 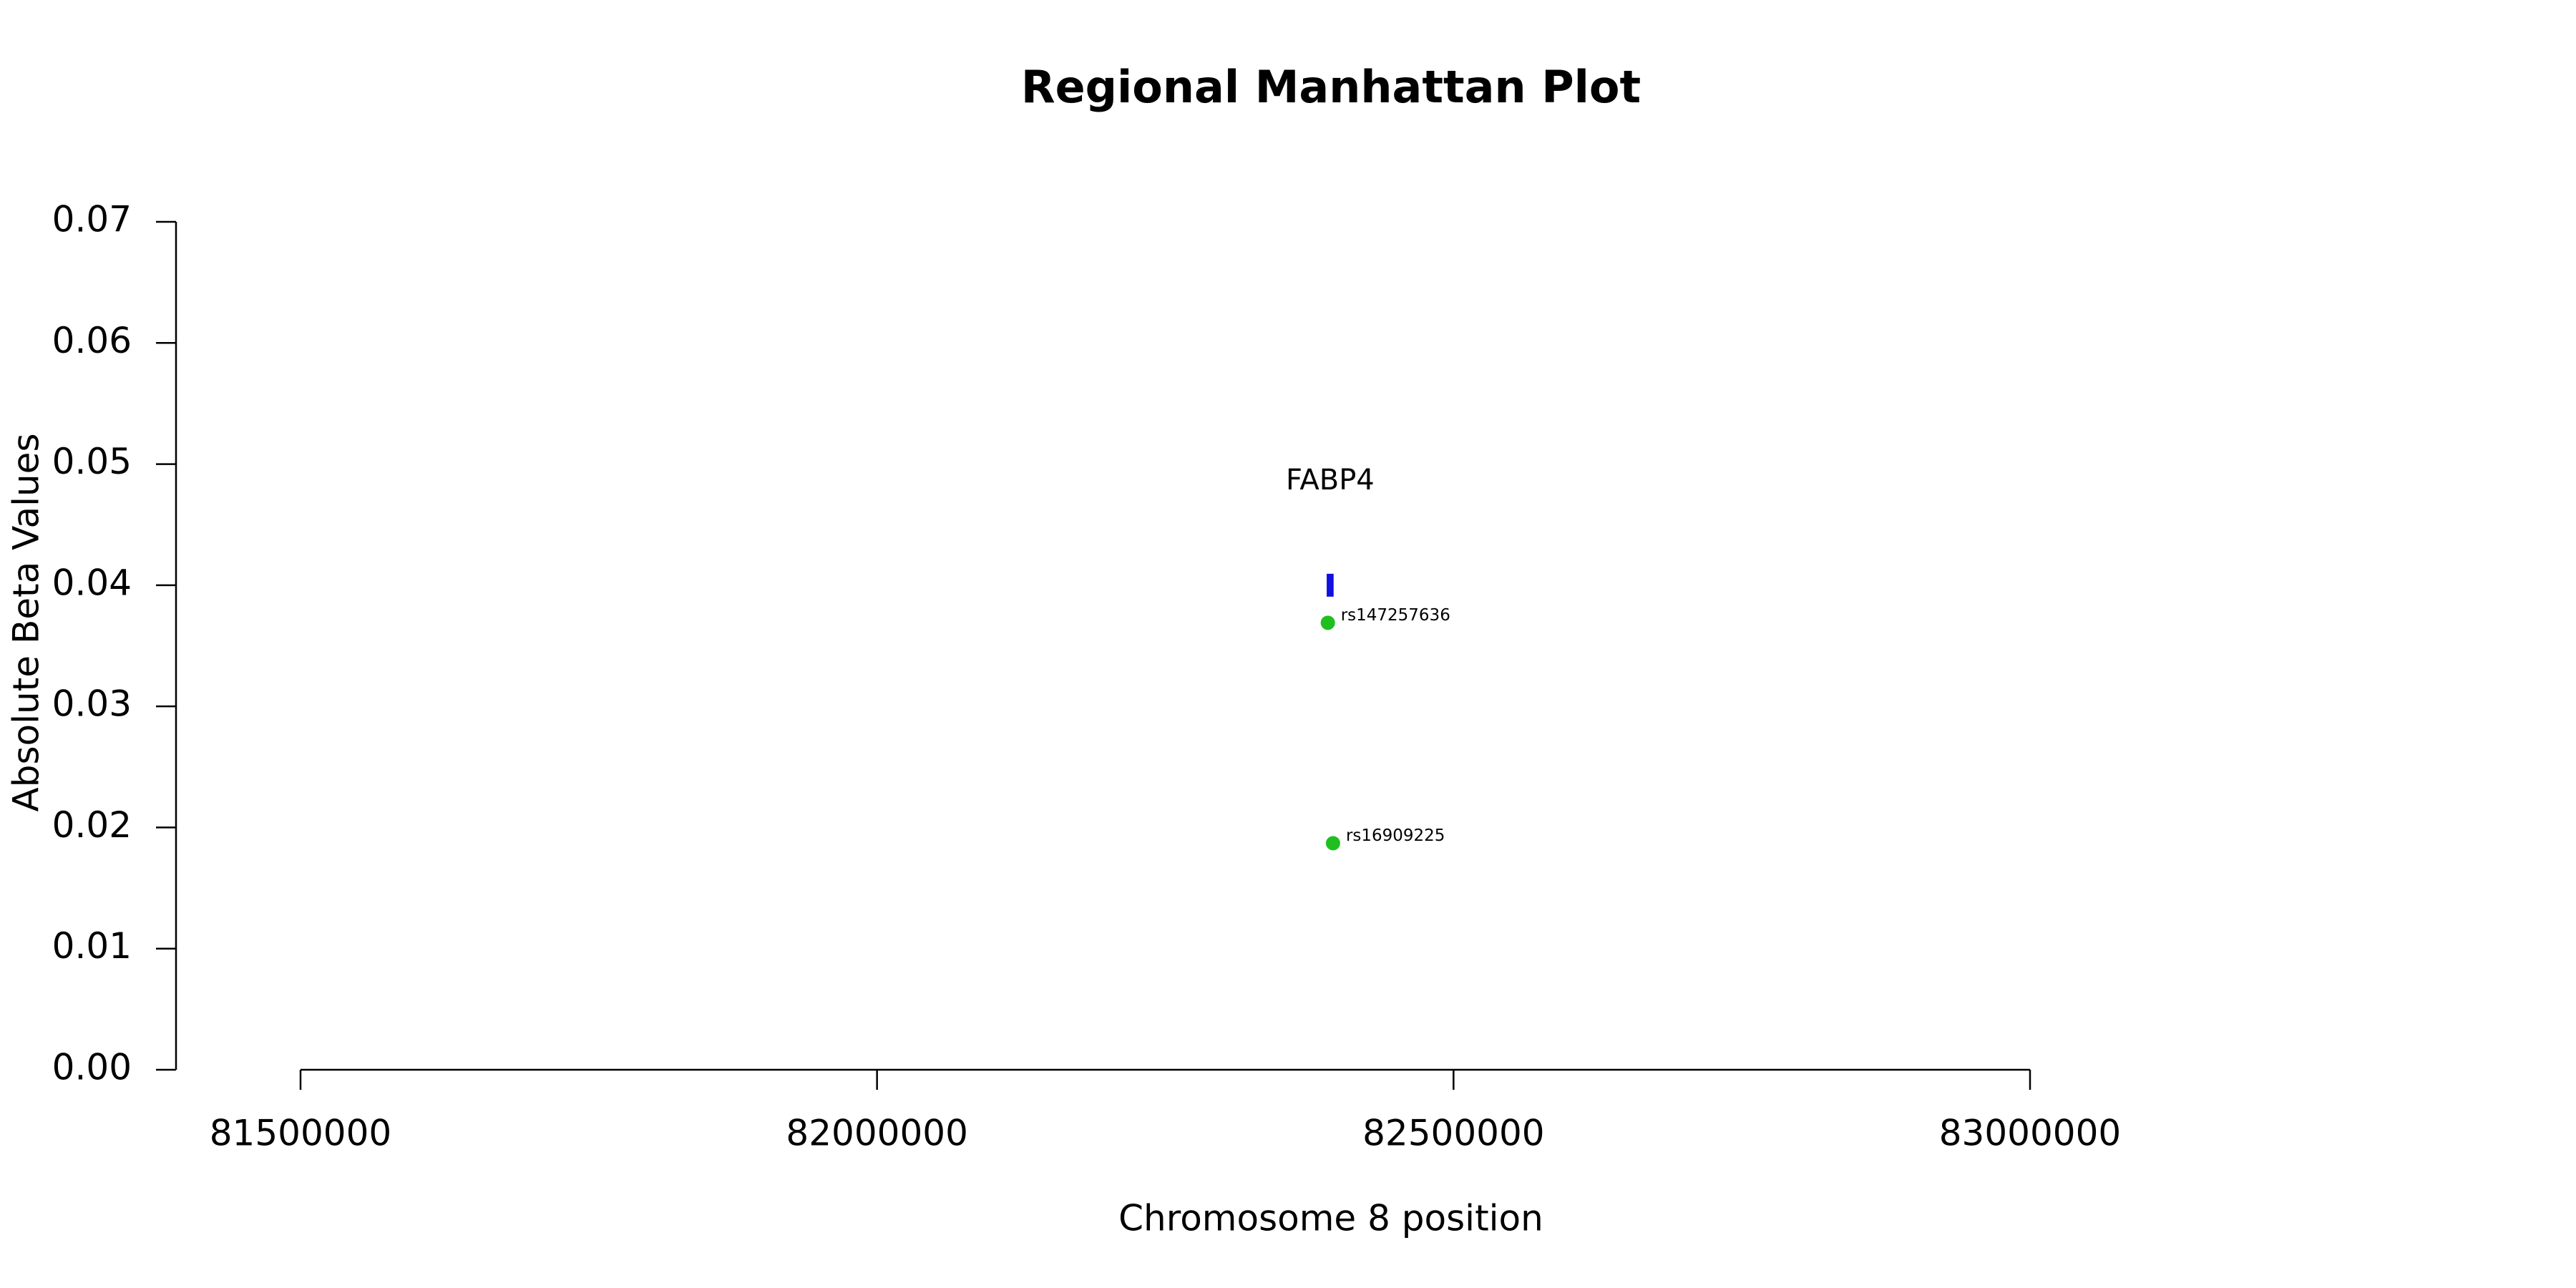 What do you see at coordinates (92, 340) in the screenshot?
I see `y-tick-label: 0.06` at bounding box center [92, 340].